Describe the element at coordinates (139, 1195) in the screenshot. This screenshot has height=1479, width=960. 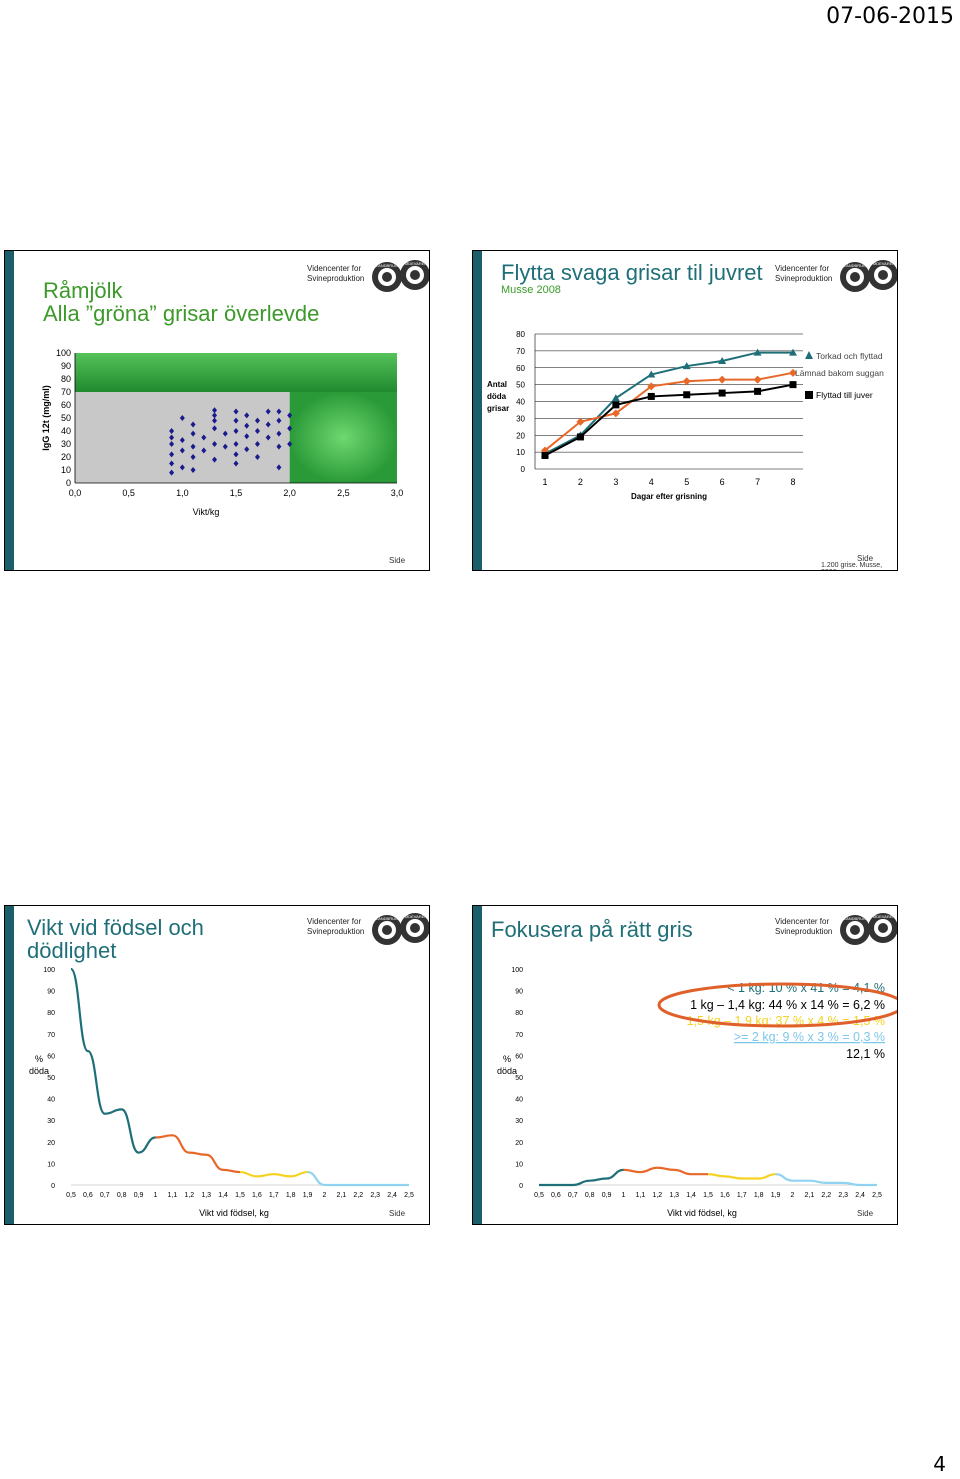
I see `x-tick-label: 0,9` at that location.